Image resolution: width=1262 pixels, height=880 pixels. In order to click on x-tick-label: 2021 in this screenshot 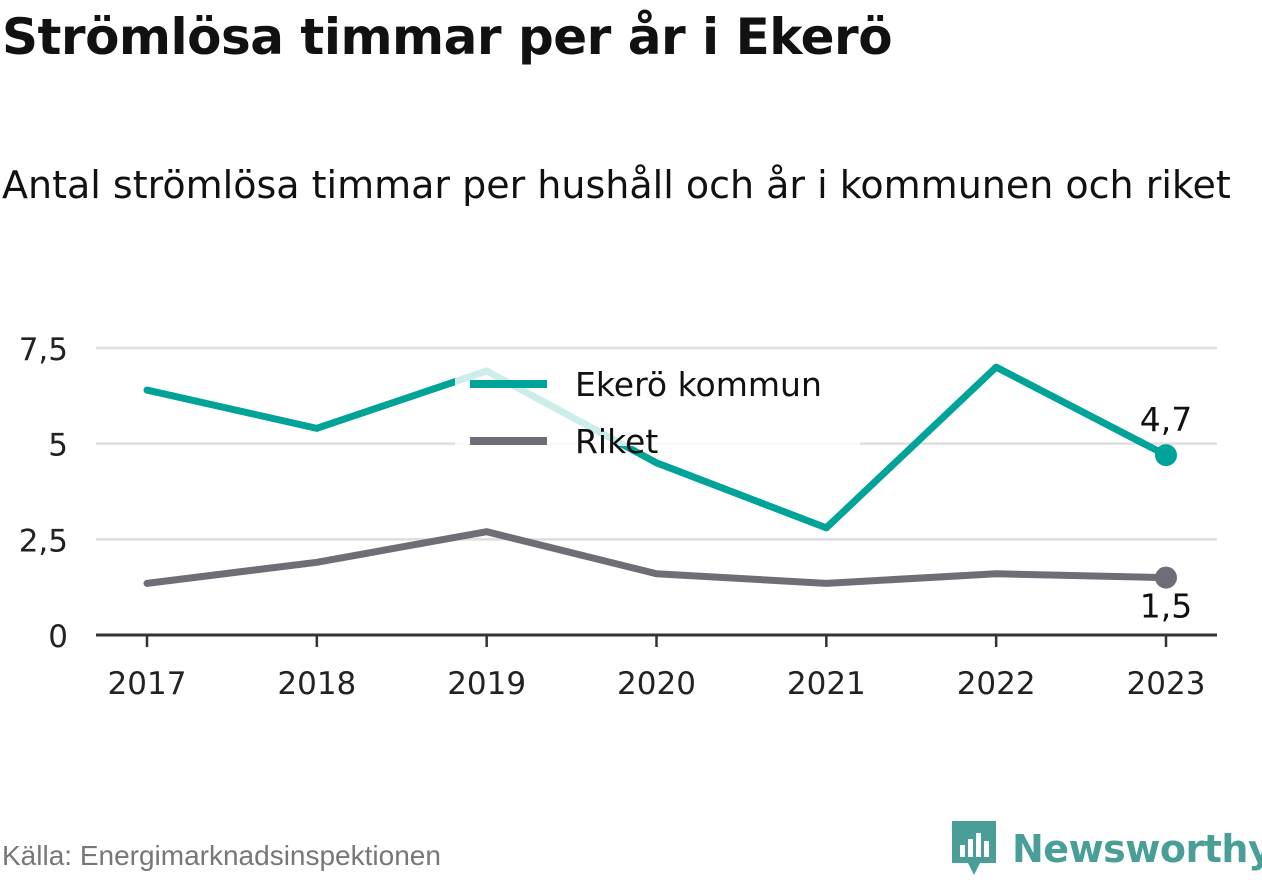, I will do `click(826, 684)`.